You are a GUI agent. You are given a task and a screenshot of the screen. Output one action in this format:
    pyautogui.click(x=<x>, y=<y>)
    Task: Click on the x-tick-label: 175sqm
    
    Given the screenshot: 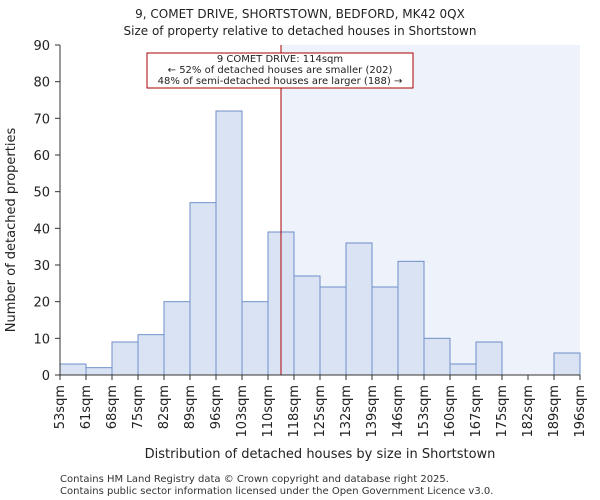 What is the action you would take?
    pyautogui.click(x=502, y=411)
    